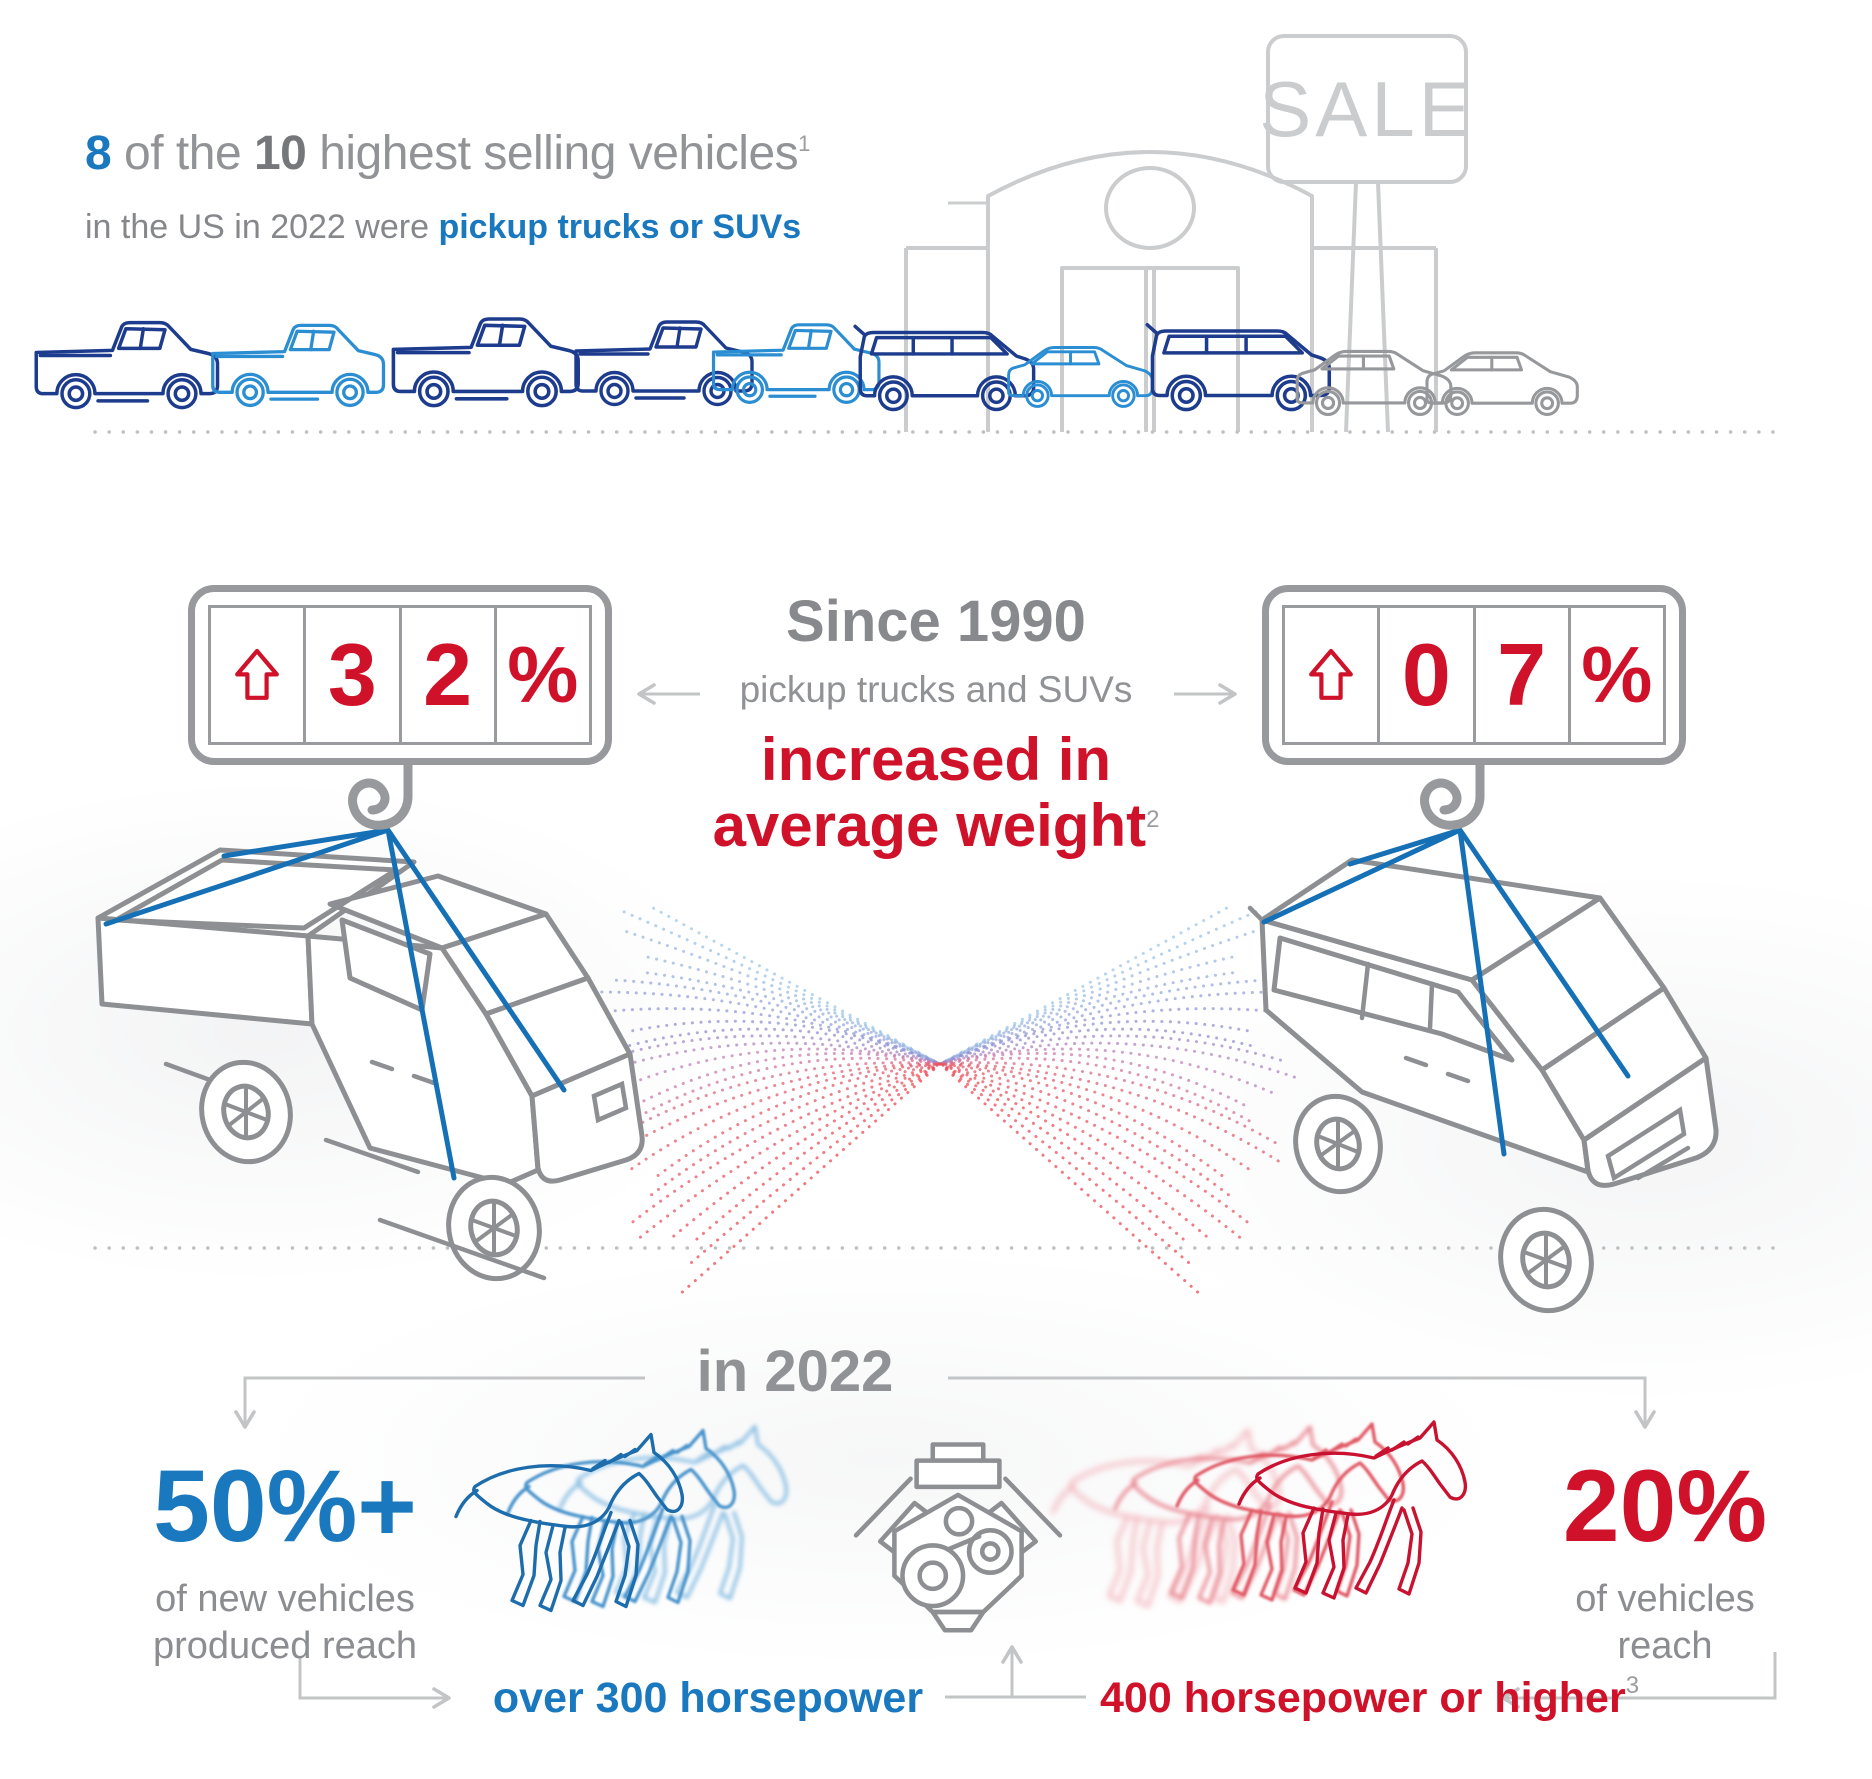  I want to click on hp-left-caption: of new vehicles produced reach, so click(285, 1623).